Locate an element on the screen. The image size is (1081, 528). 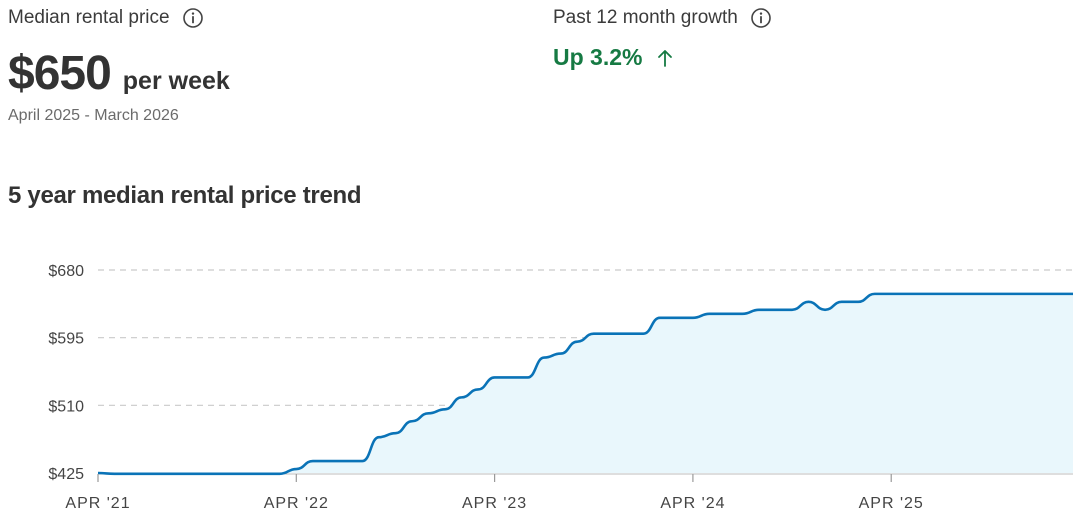
y-tick-label: $680 is located at coordinates (66, 271).